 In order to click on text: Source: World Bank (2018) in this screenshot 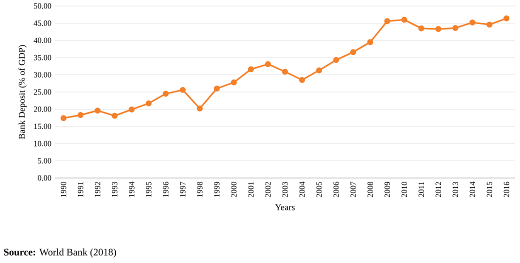, I will do `click(60, 253)`.